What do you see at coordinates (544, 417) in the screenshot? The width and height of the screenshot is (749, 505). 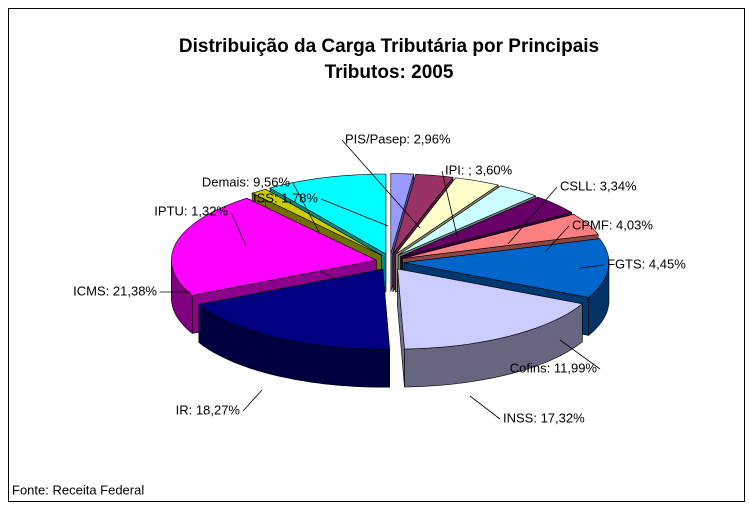 I see `data-label: INSS: 17,32%` at bounding box center [544, 417].